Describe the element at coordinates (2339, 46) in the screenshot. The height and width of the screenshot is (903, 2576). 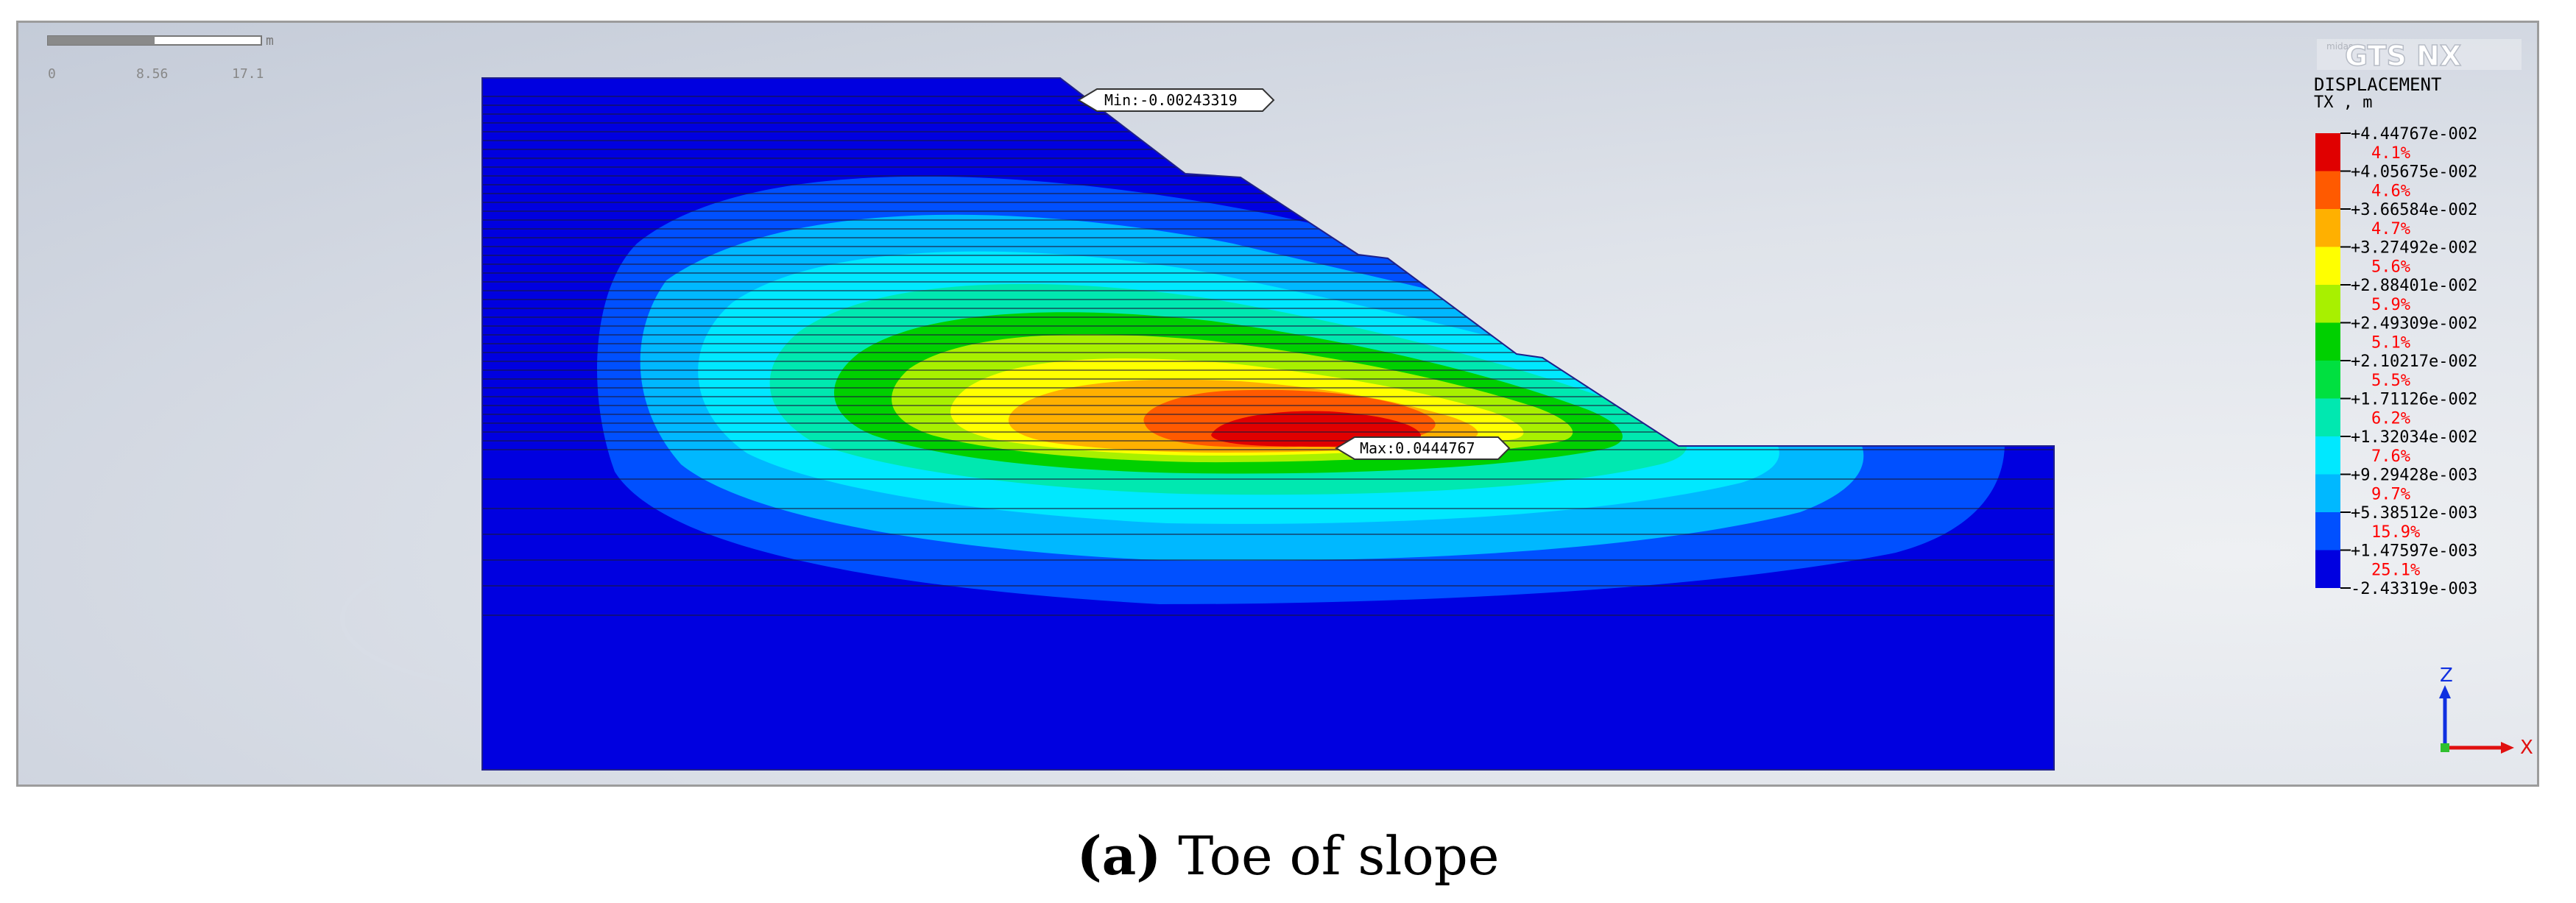
I see `svg-text: midas` at that location.